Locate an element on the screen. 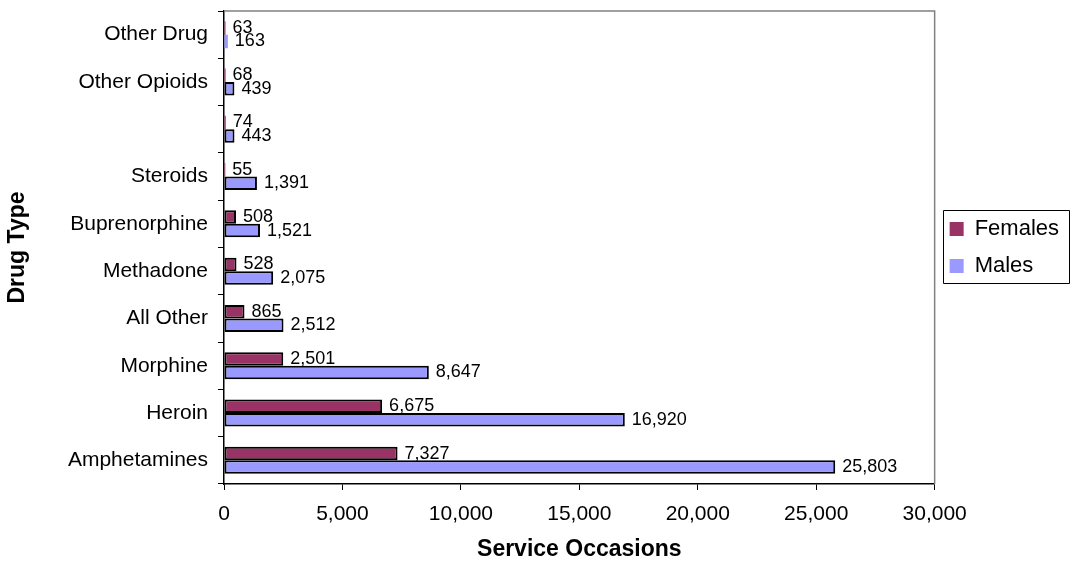 Image resolution: width=1073 pixels, height=565 pixels. y-tick-label: Other Opioids is located at coordinates (143, 80).